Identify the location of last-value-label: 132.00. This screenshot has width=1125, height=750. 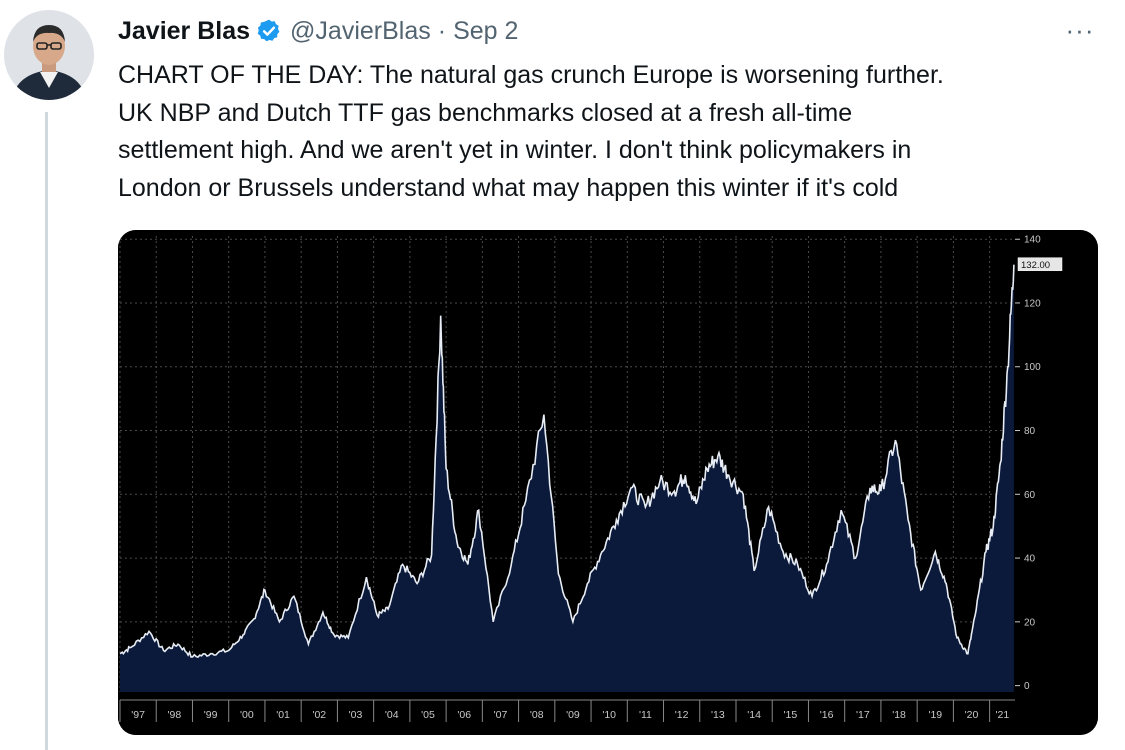
(1035, 265).